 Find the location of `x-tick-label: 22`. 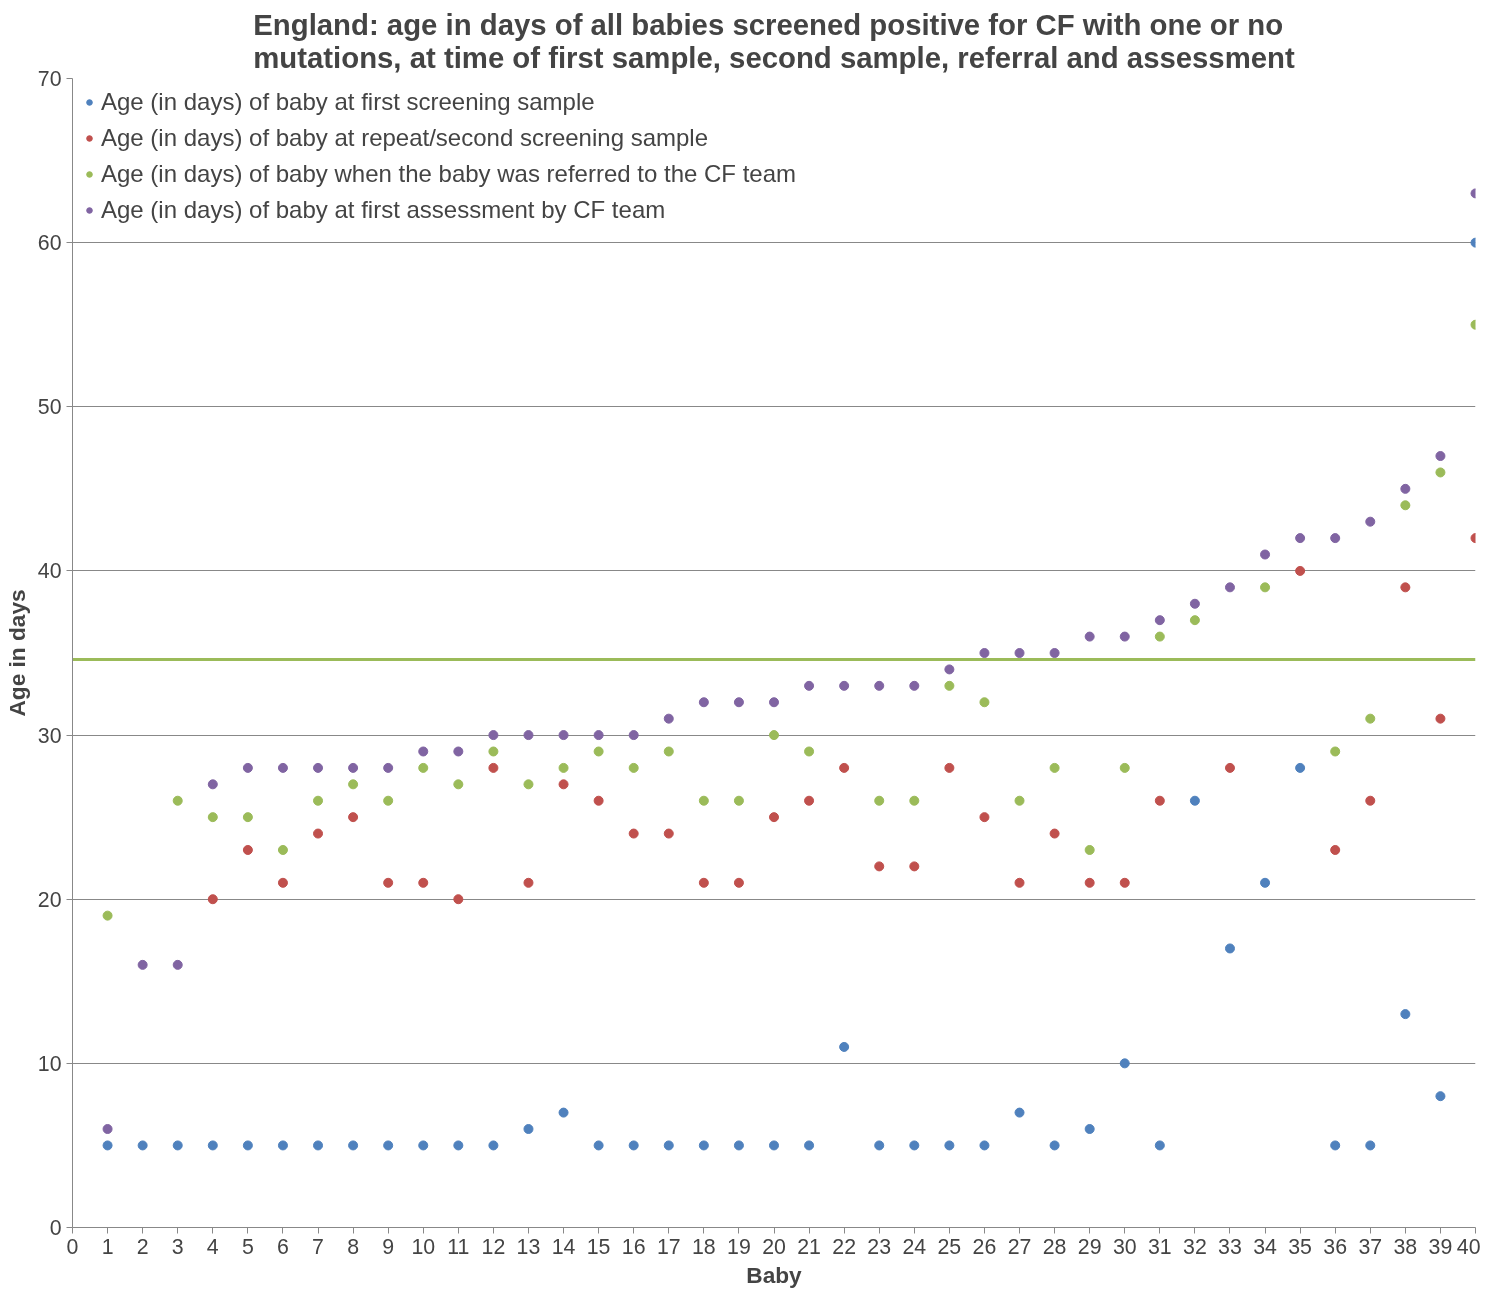

x-tick-label: 22 is located at coordinates (844, 1246).